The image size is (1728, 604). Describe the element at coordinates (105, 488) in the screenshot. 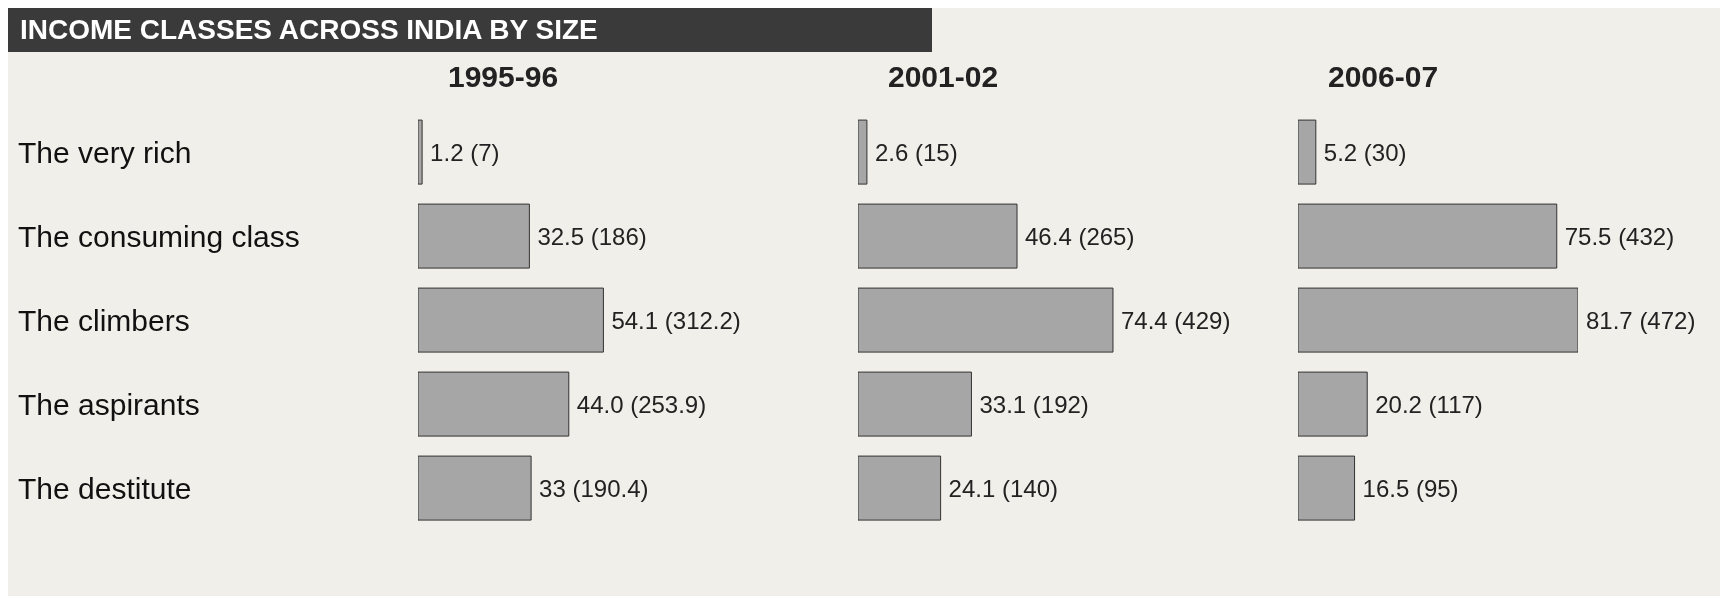

I see `y-tick-label: The destitute` at that location.